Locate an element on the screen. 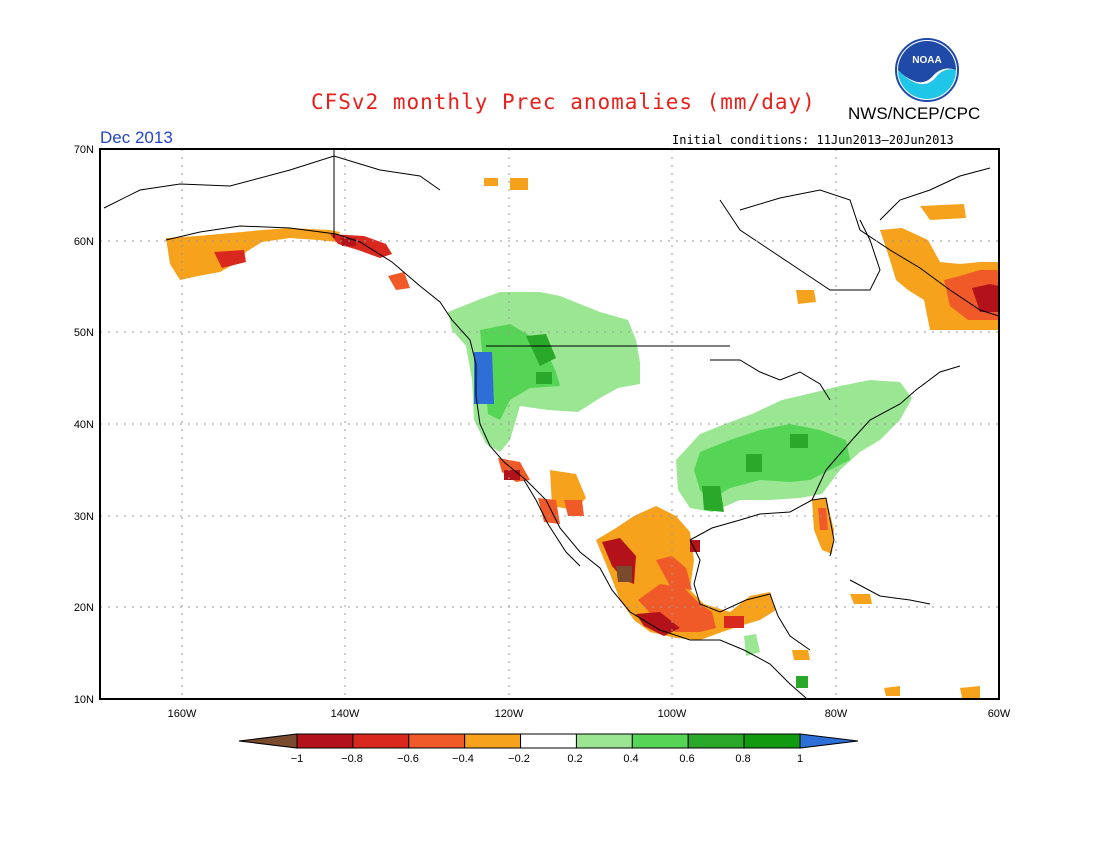 The image size is (1100, 850). lat-tick-label: 70N is located at coordinates (84, 150).